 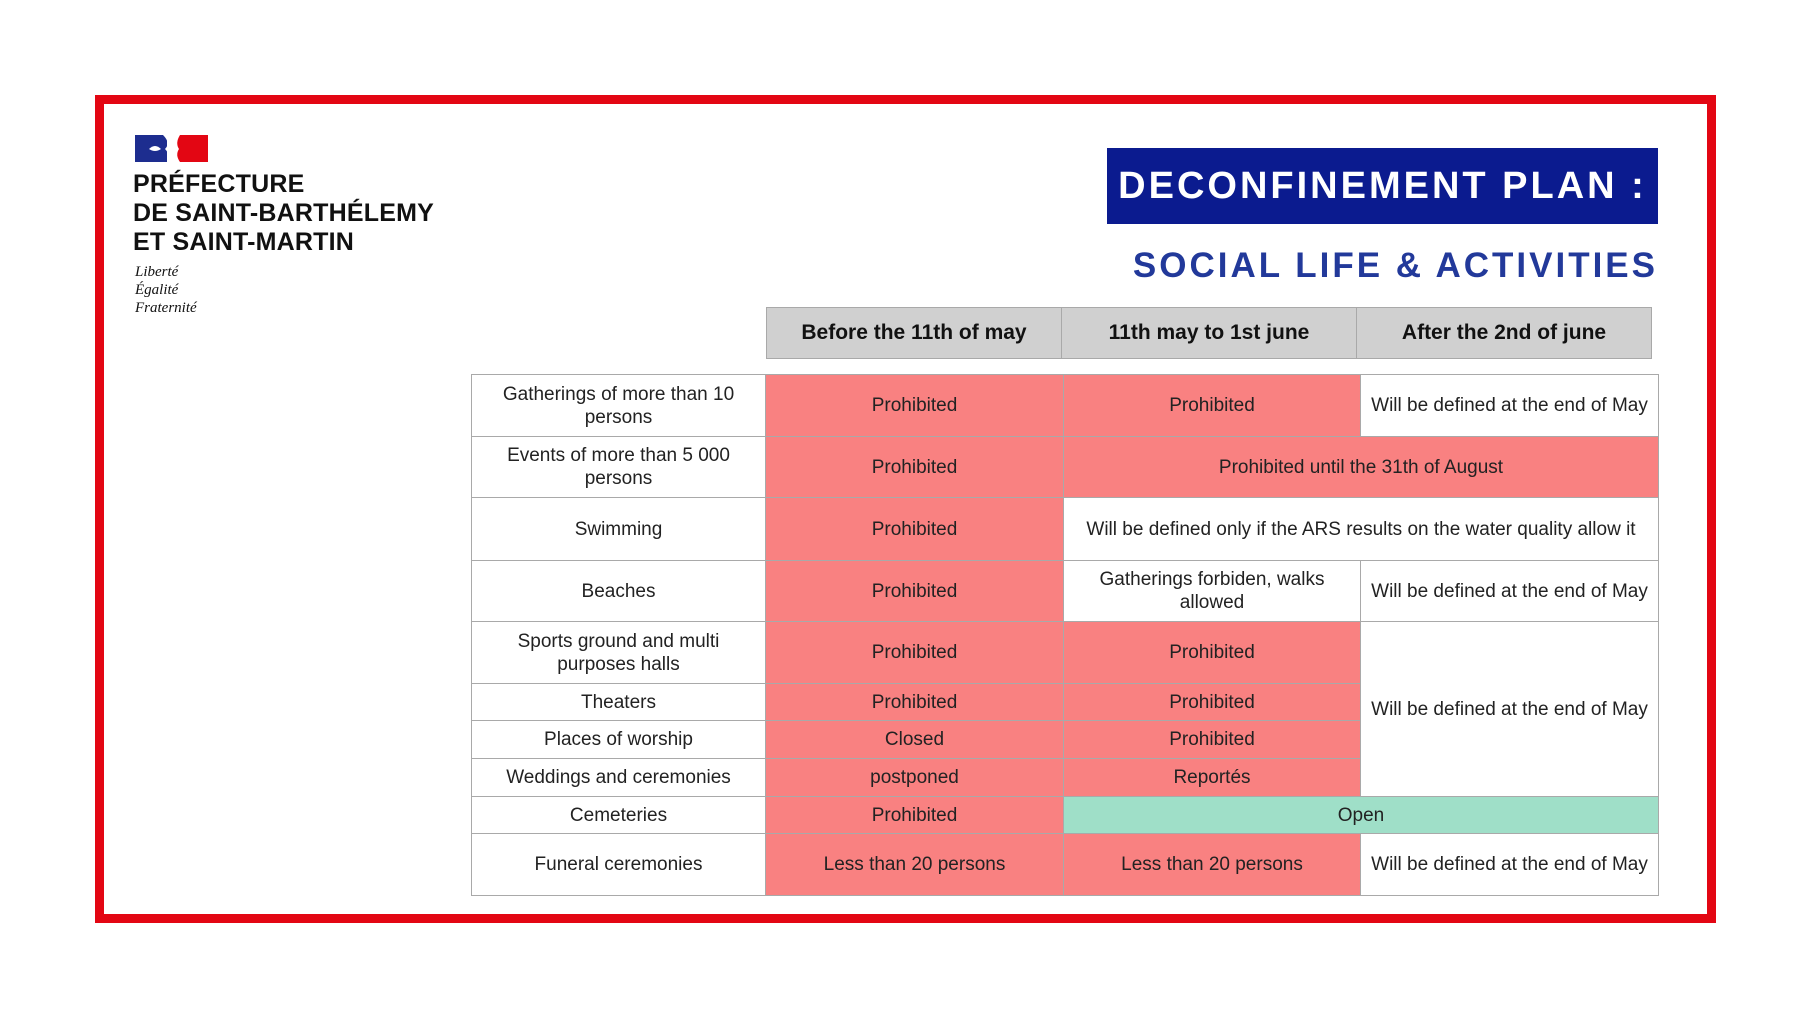 I want to click on prefecture-line: DE SAINT-BARTHÉLEMY, so click(x=284, y=213).